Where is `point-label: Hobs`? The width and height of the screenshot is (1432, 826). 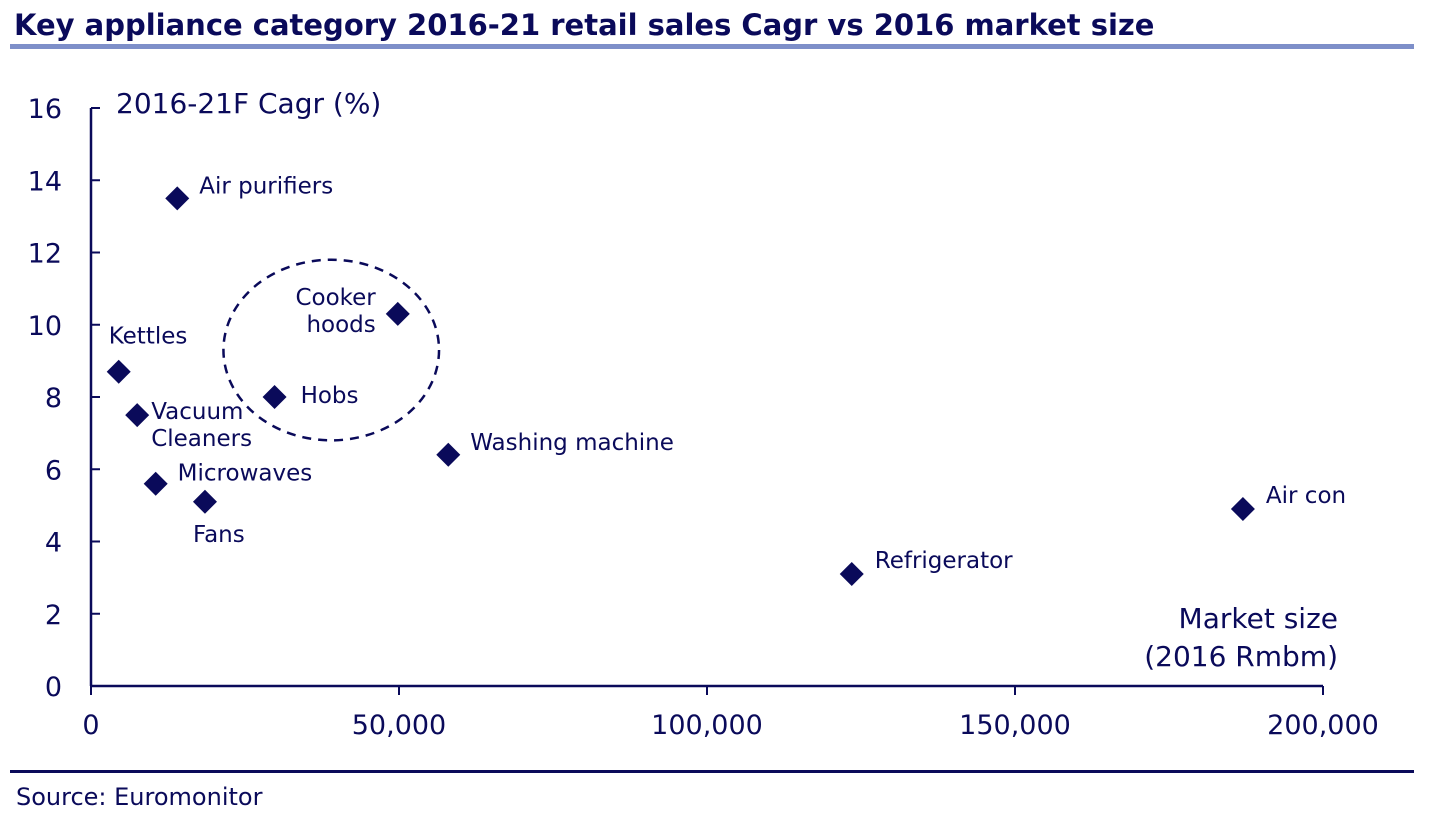
point-label: Hobs is located at coordinates (330, 396).